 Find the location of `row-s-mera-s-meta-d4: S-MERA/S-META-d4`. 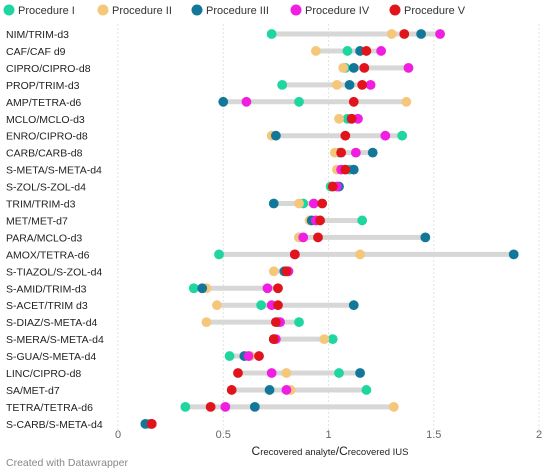

row-s-mera-s-meta-d4: S-MERA/S-META-d4 is located at coordinates (172, 340).